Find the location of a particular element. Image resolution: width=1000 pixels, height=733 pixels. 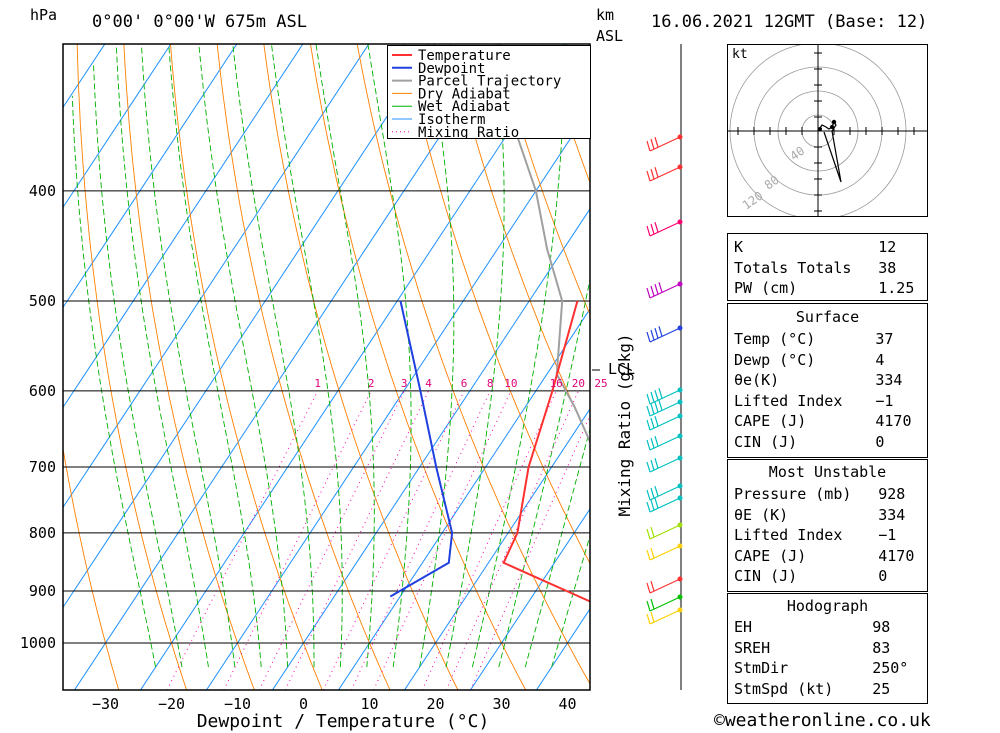

pressure-tick-label: 500 is located at coordinates (42, 301).